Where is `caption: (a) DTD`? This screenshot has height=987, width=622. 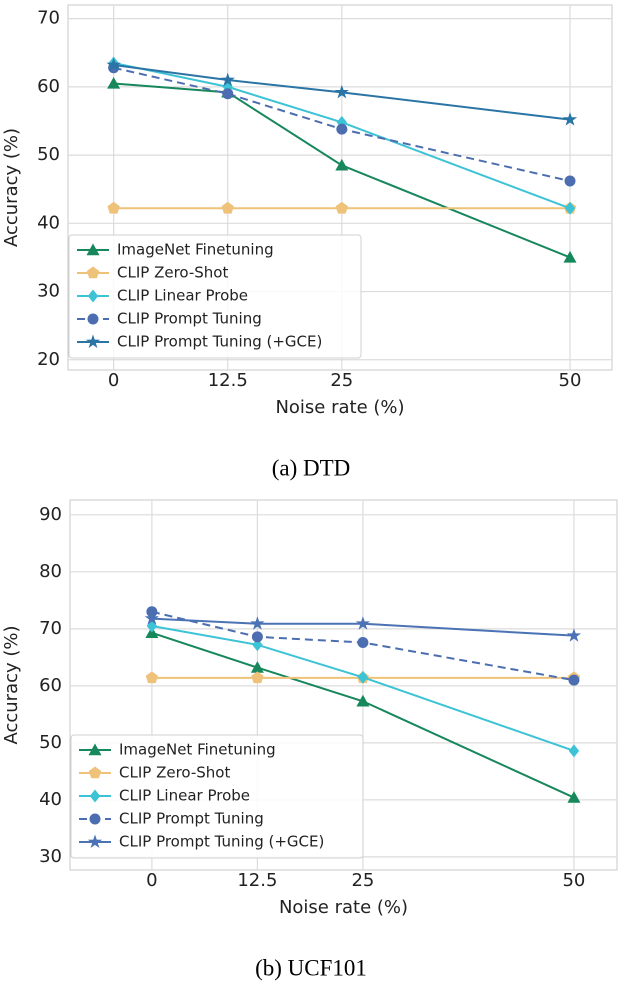 caption: (a) DTD is located at coordinates (311, 467).